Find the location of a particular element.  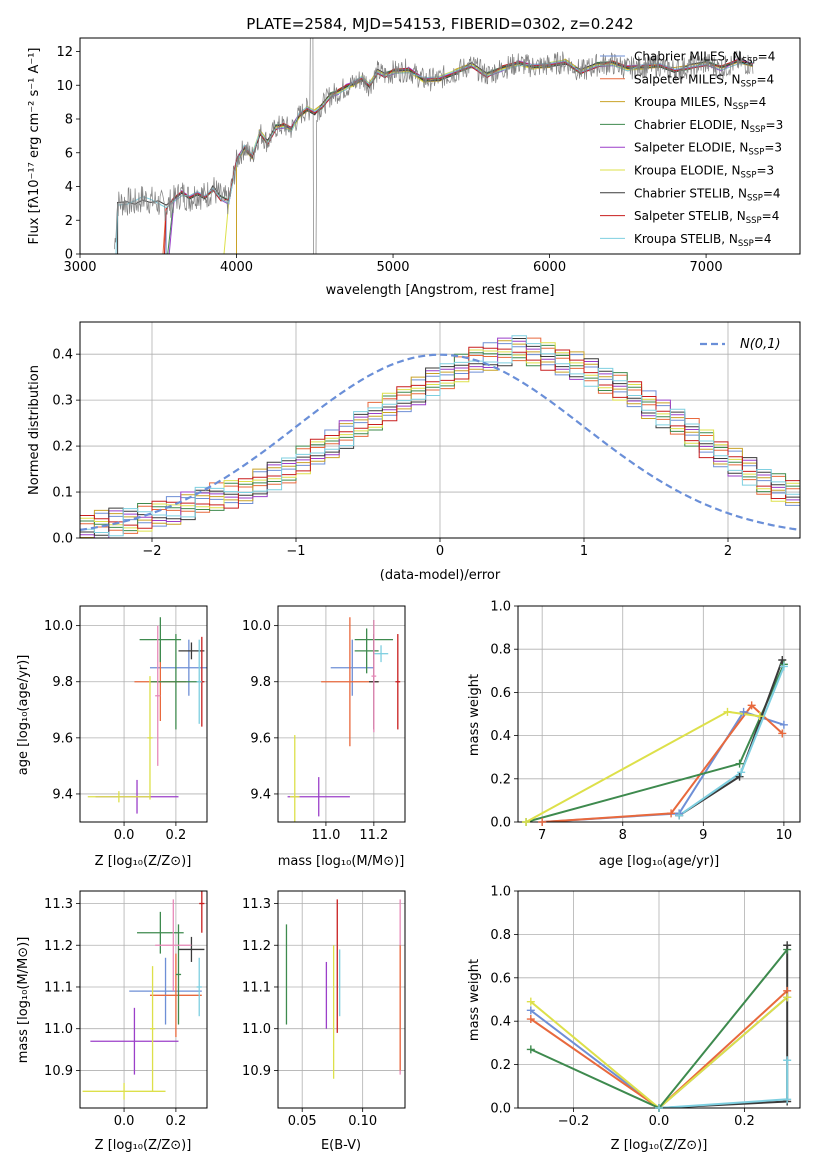

x-tick-label: 4000 is located at coordinates (236, 267).